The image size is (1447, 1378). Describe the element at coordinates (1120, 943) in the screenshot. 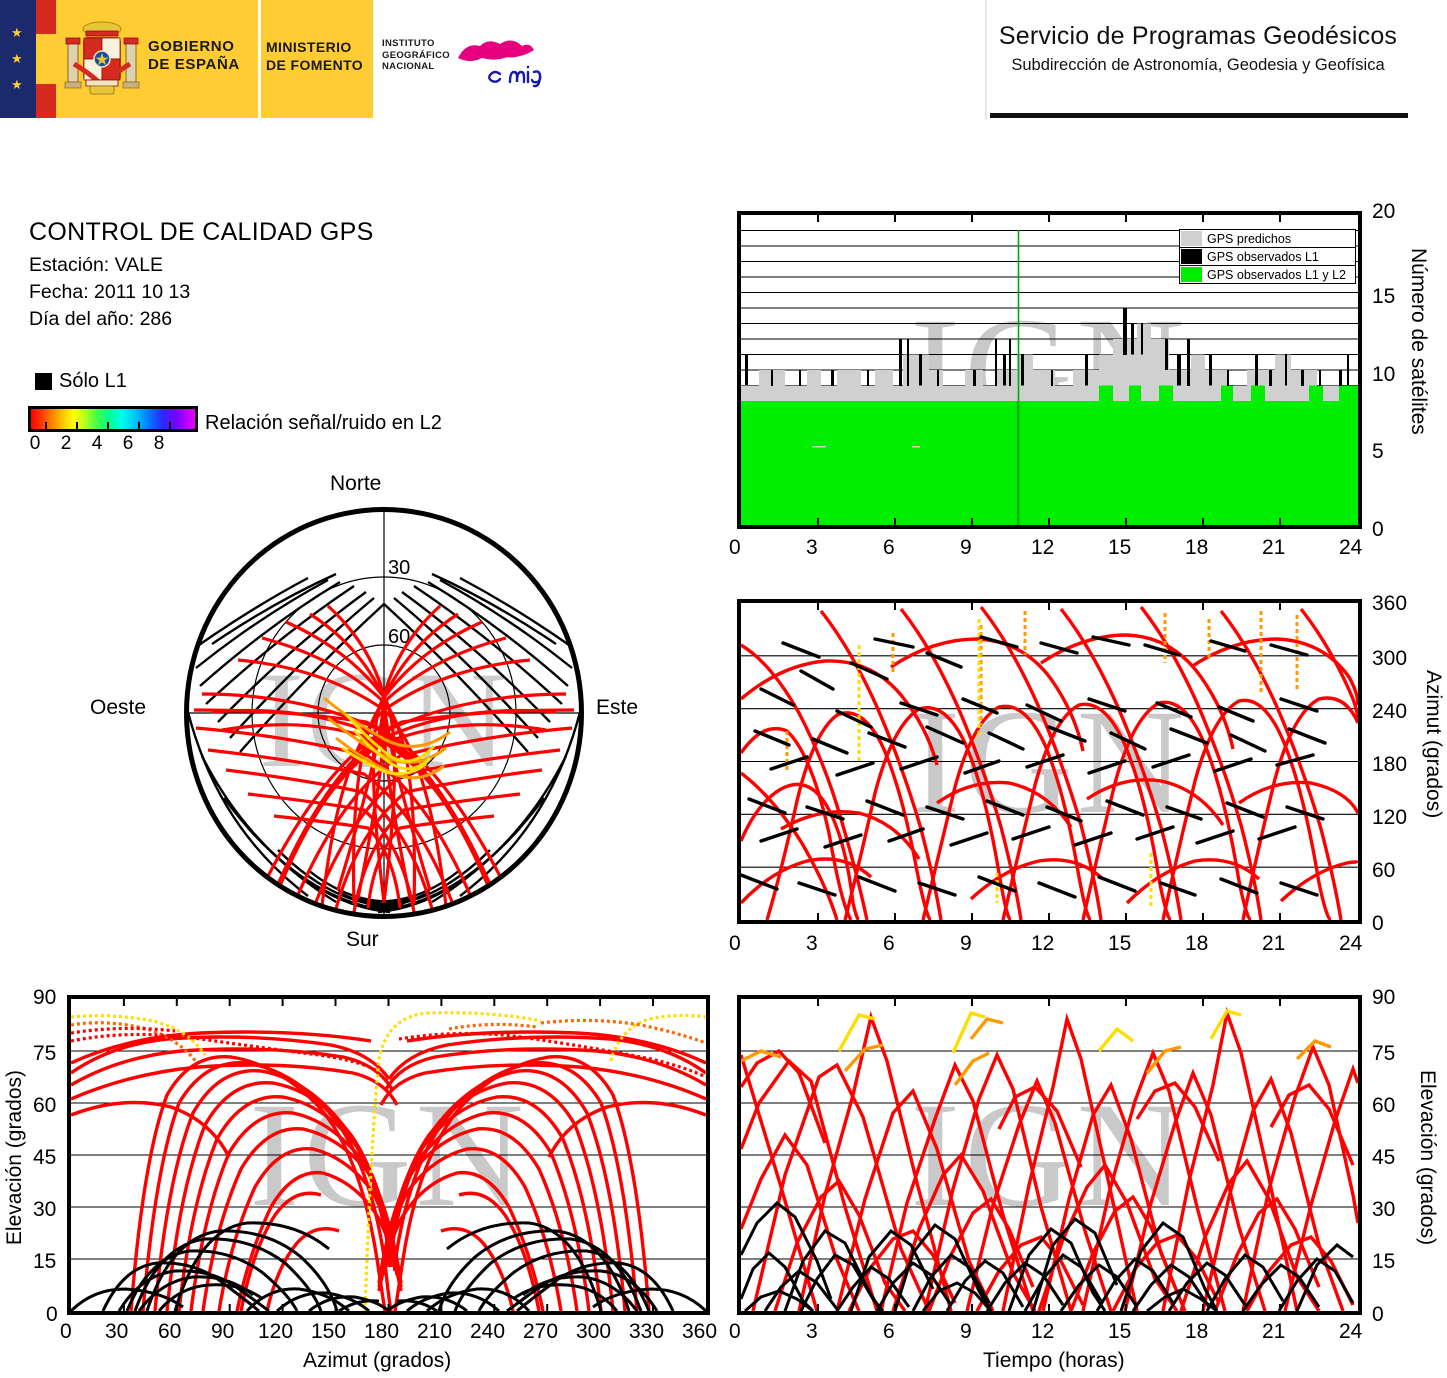

I see `az-xtick-15: 15` at that location.